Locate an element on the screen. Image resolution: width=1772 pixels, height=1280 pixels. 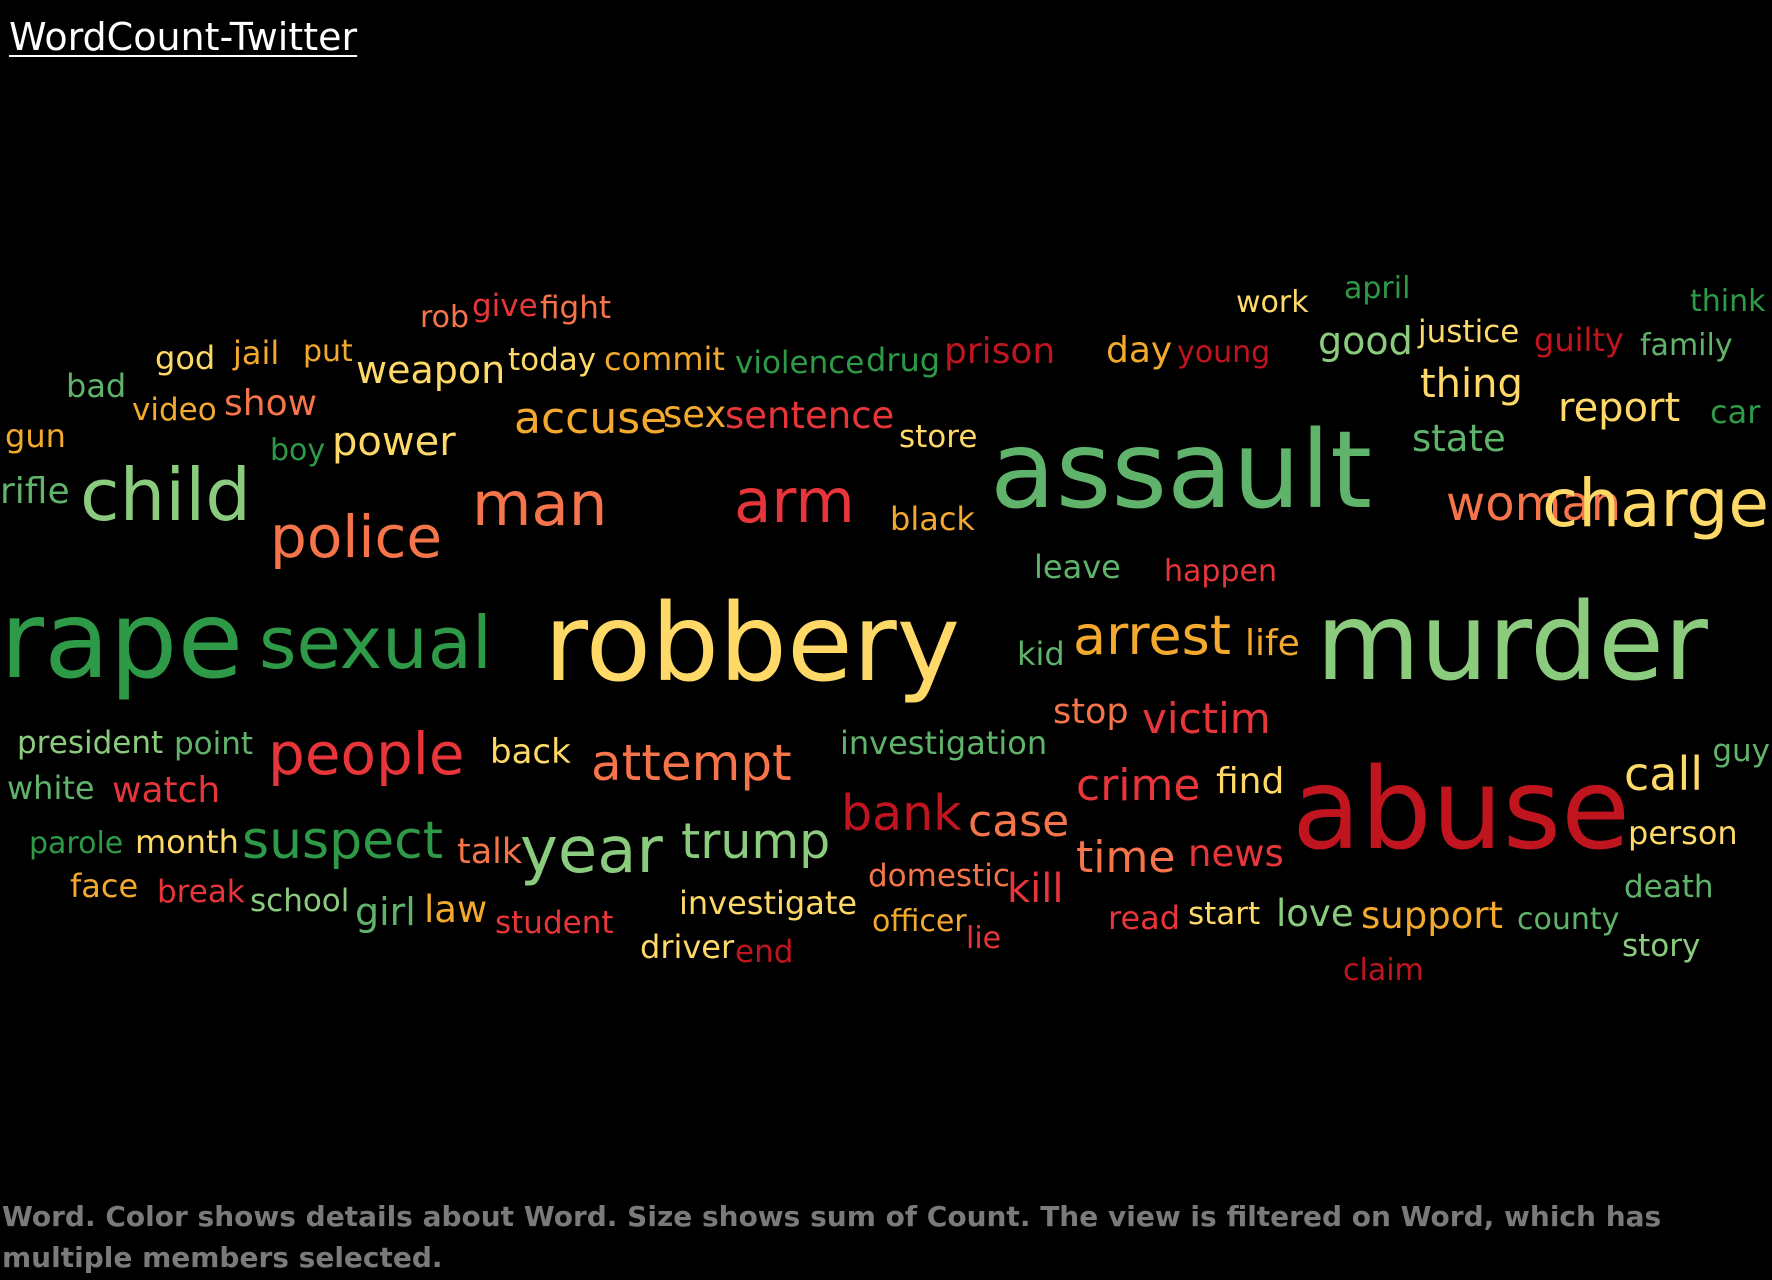
word-drug: drug is located at coordinates (903, 360).